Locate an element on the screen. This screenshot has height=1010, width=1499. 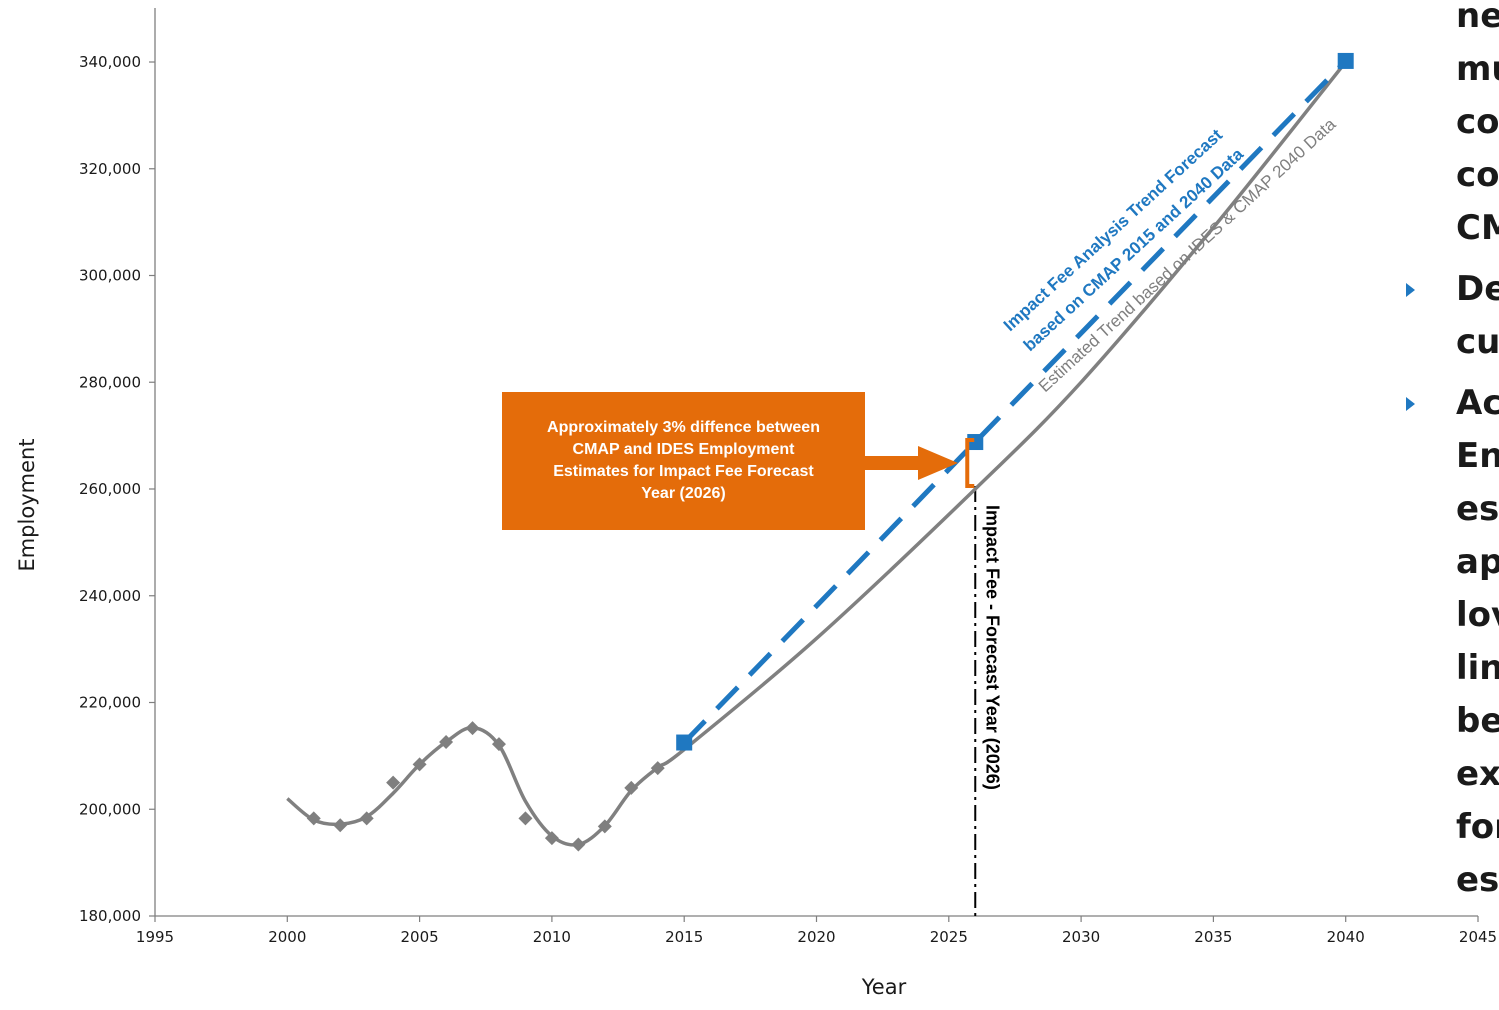
side-text-fragment: CM is located at coordinates (1477, 228).